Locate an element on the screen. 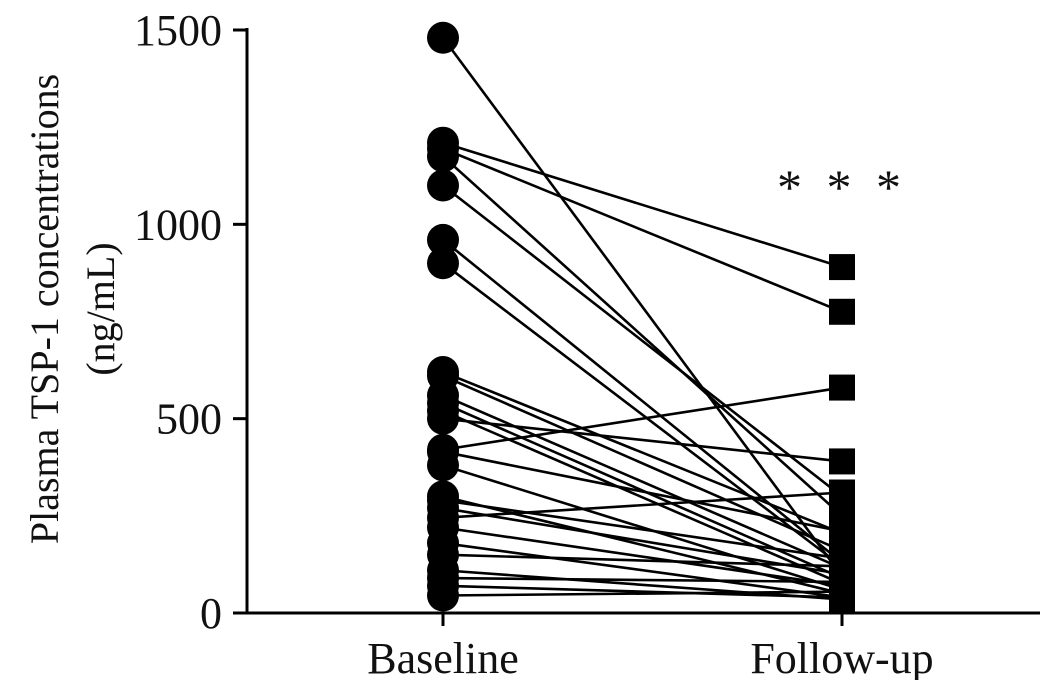 The width and height of the screenshot is (1048, 680). significance-label: * * * is located at coordinates (842, 187).